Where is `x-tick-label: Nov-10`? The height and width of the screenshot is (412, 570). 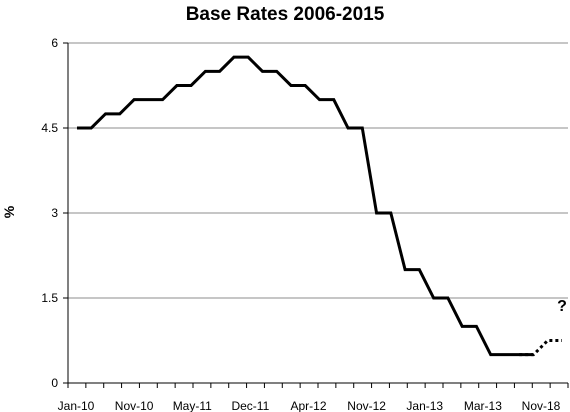
x-tick-label: Nov-10 is located at coordinates (134, 405).